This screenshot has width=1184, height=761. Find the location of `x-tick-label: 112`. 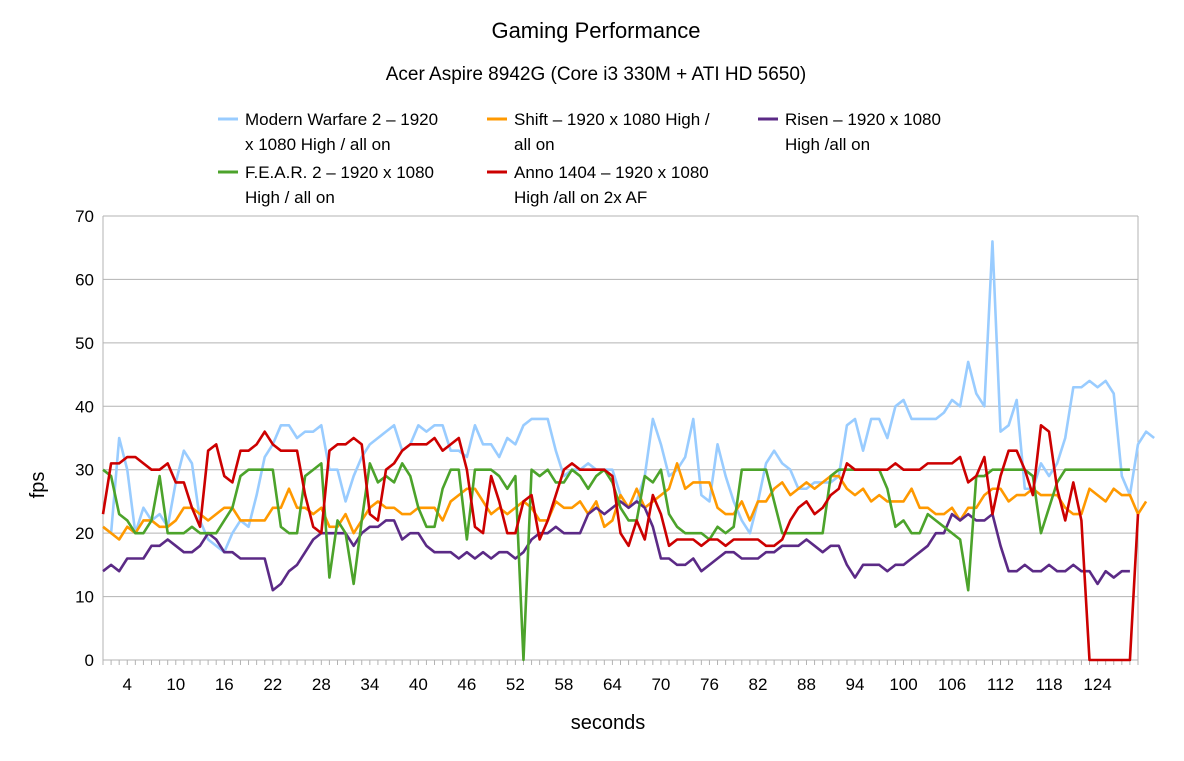

x-tick-label: 112 is located at coordinates (1000, 684).